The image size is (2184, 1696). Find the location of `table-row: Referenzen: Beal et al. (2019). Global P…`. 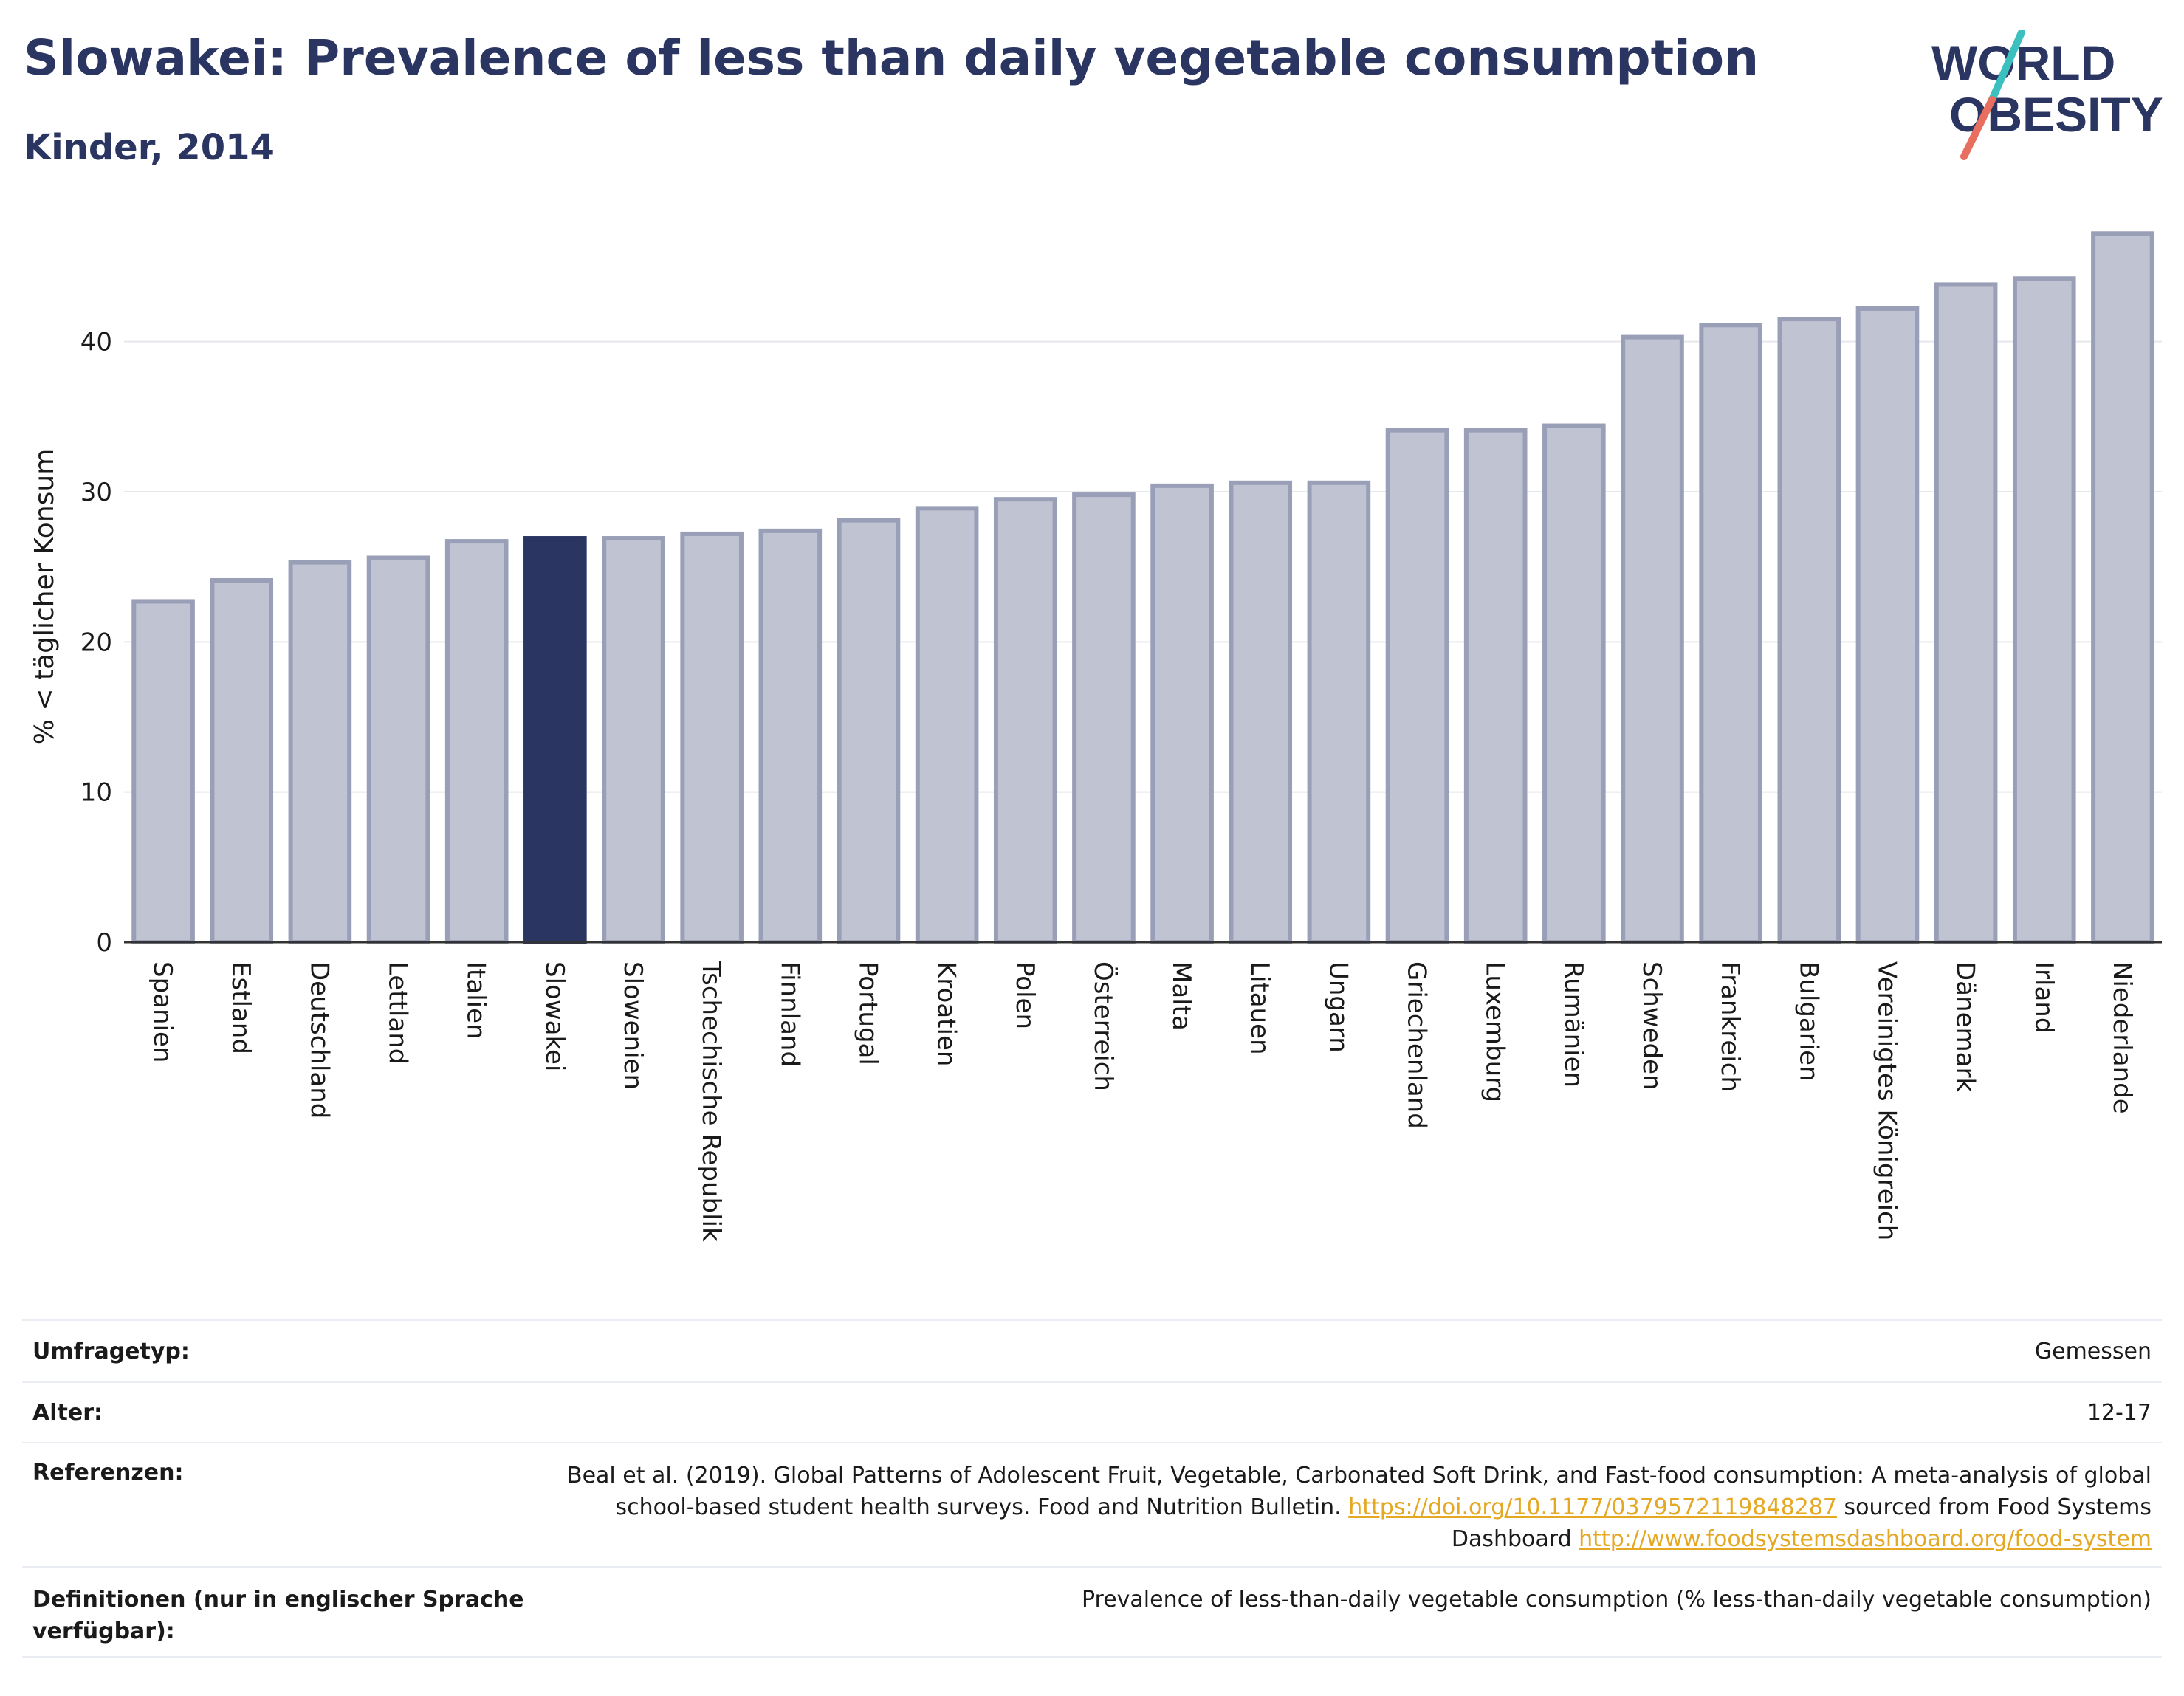

table-row: Referenzen: Beal et al. (2019). Global P… is located at coordinates (1092, 1504).